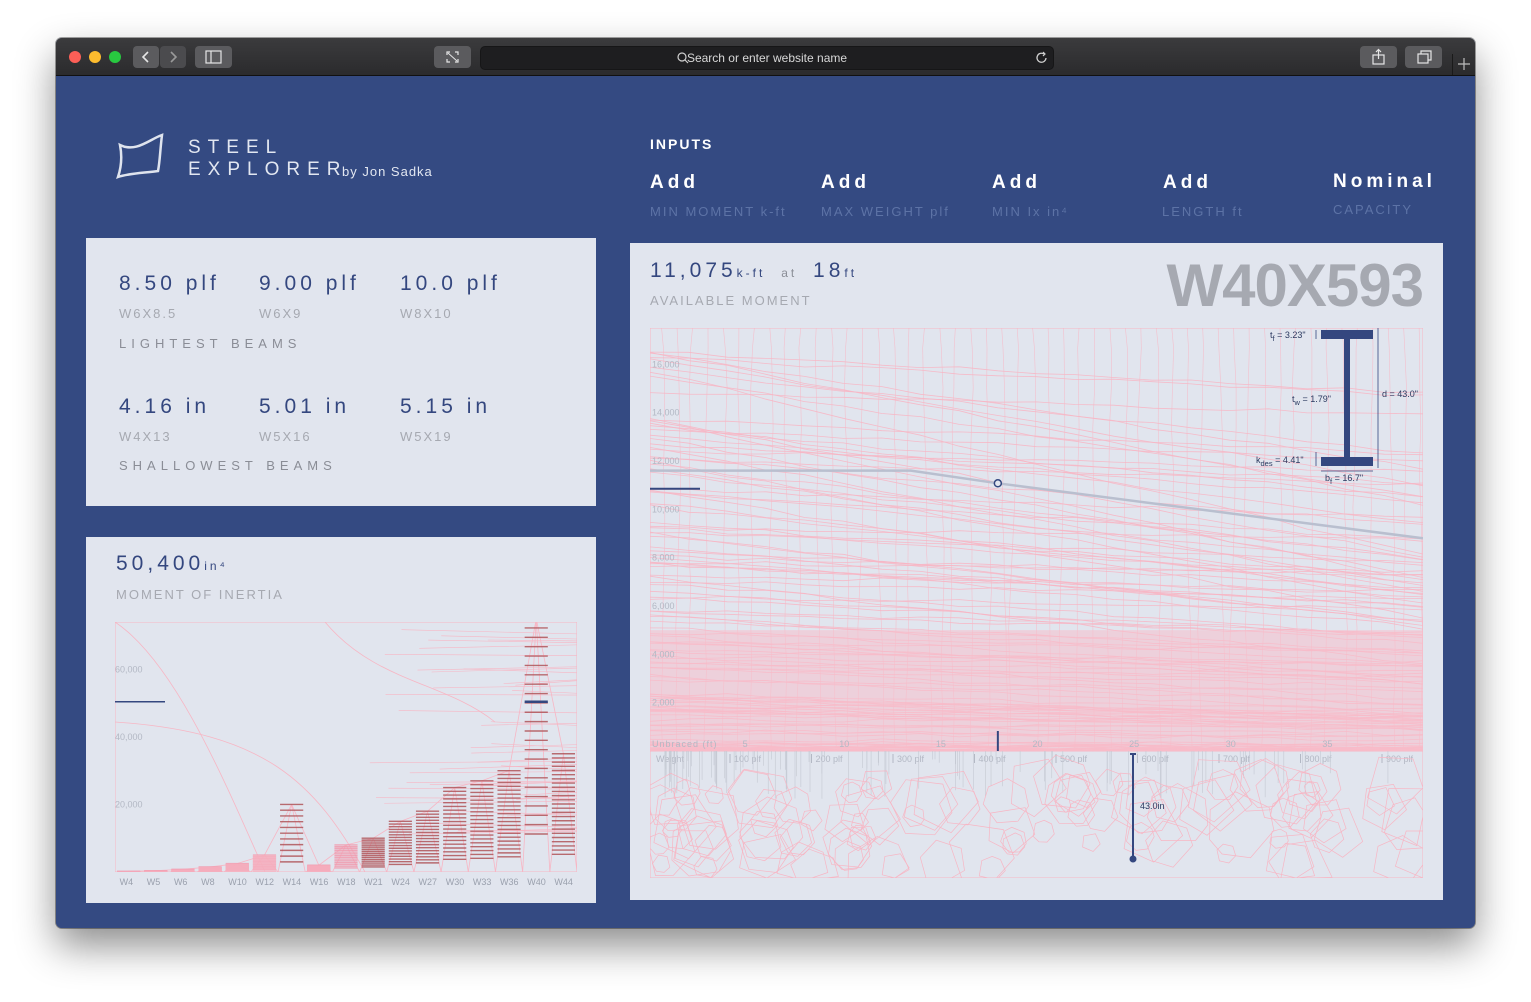 The height and width of the screenshot is (1002, 1531). What do you see at coordinates (148, 313) in the screenshot?
I see `lightest-shape-1: W6X8.5` at bounding box center [148, 313].